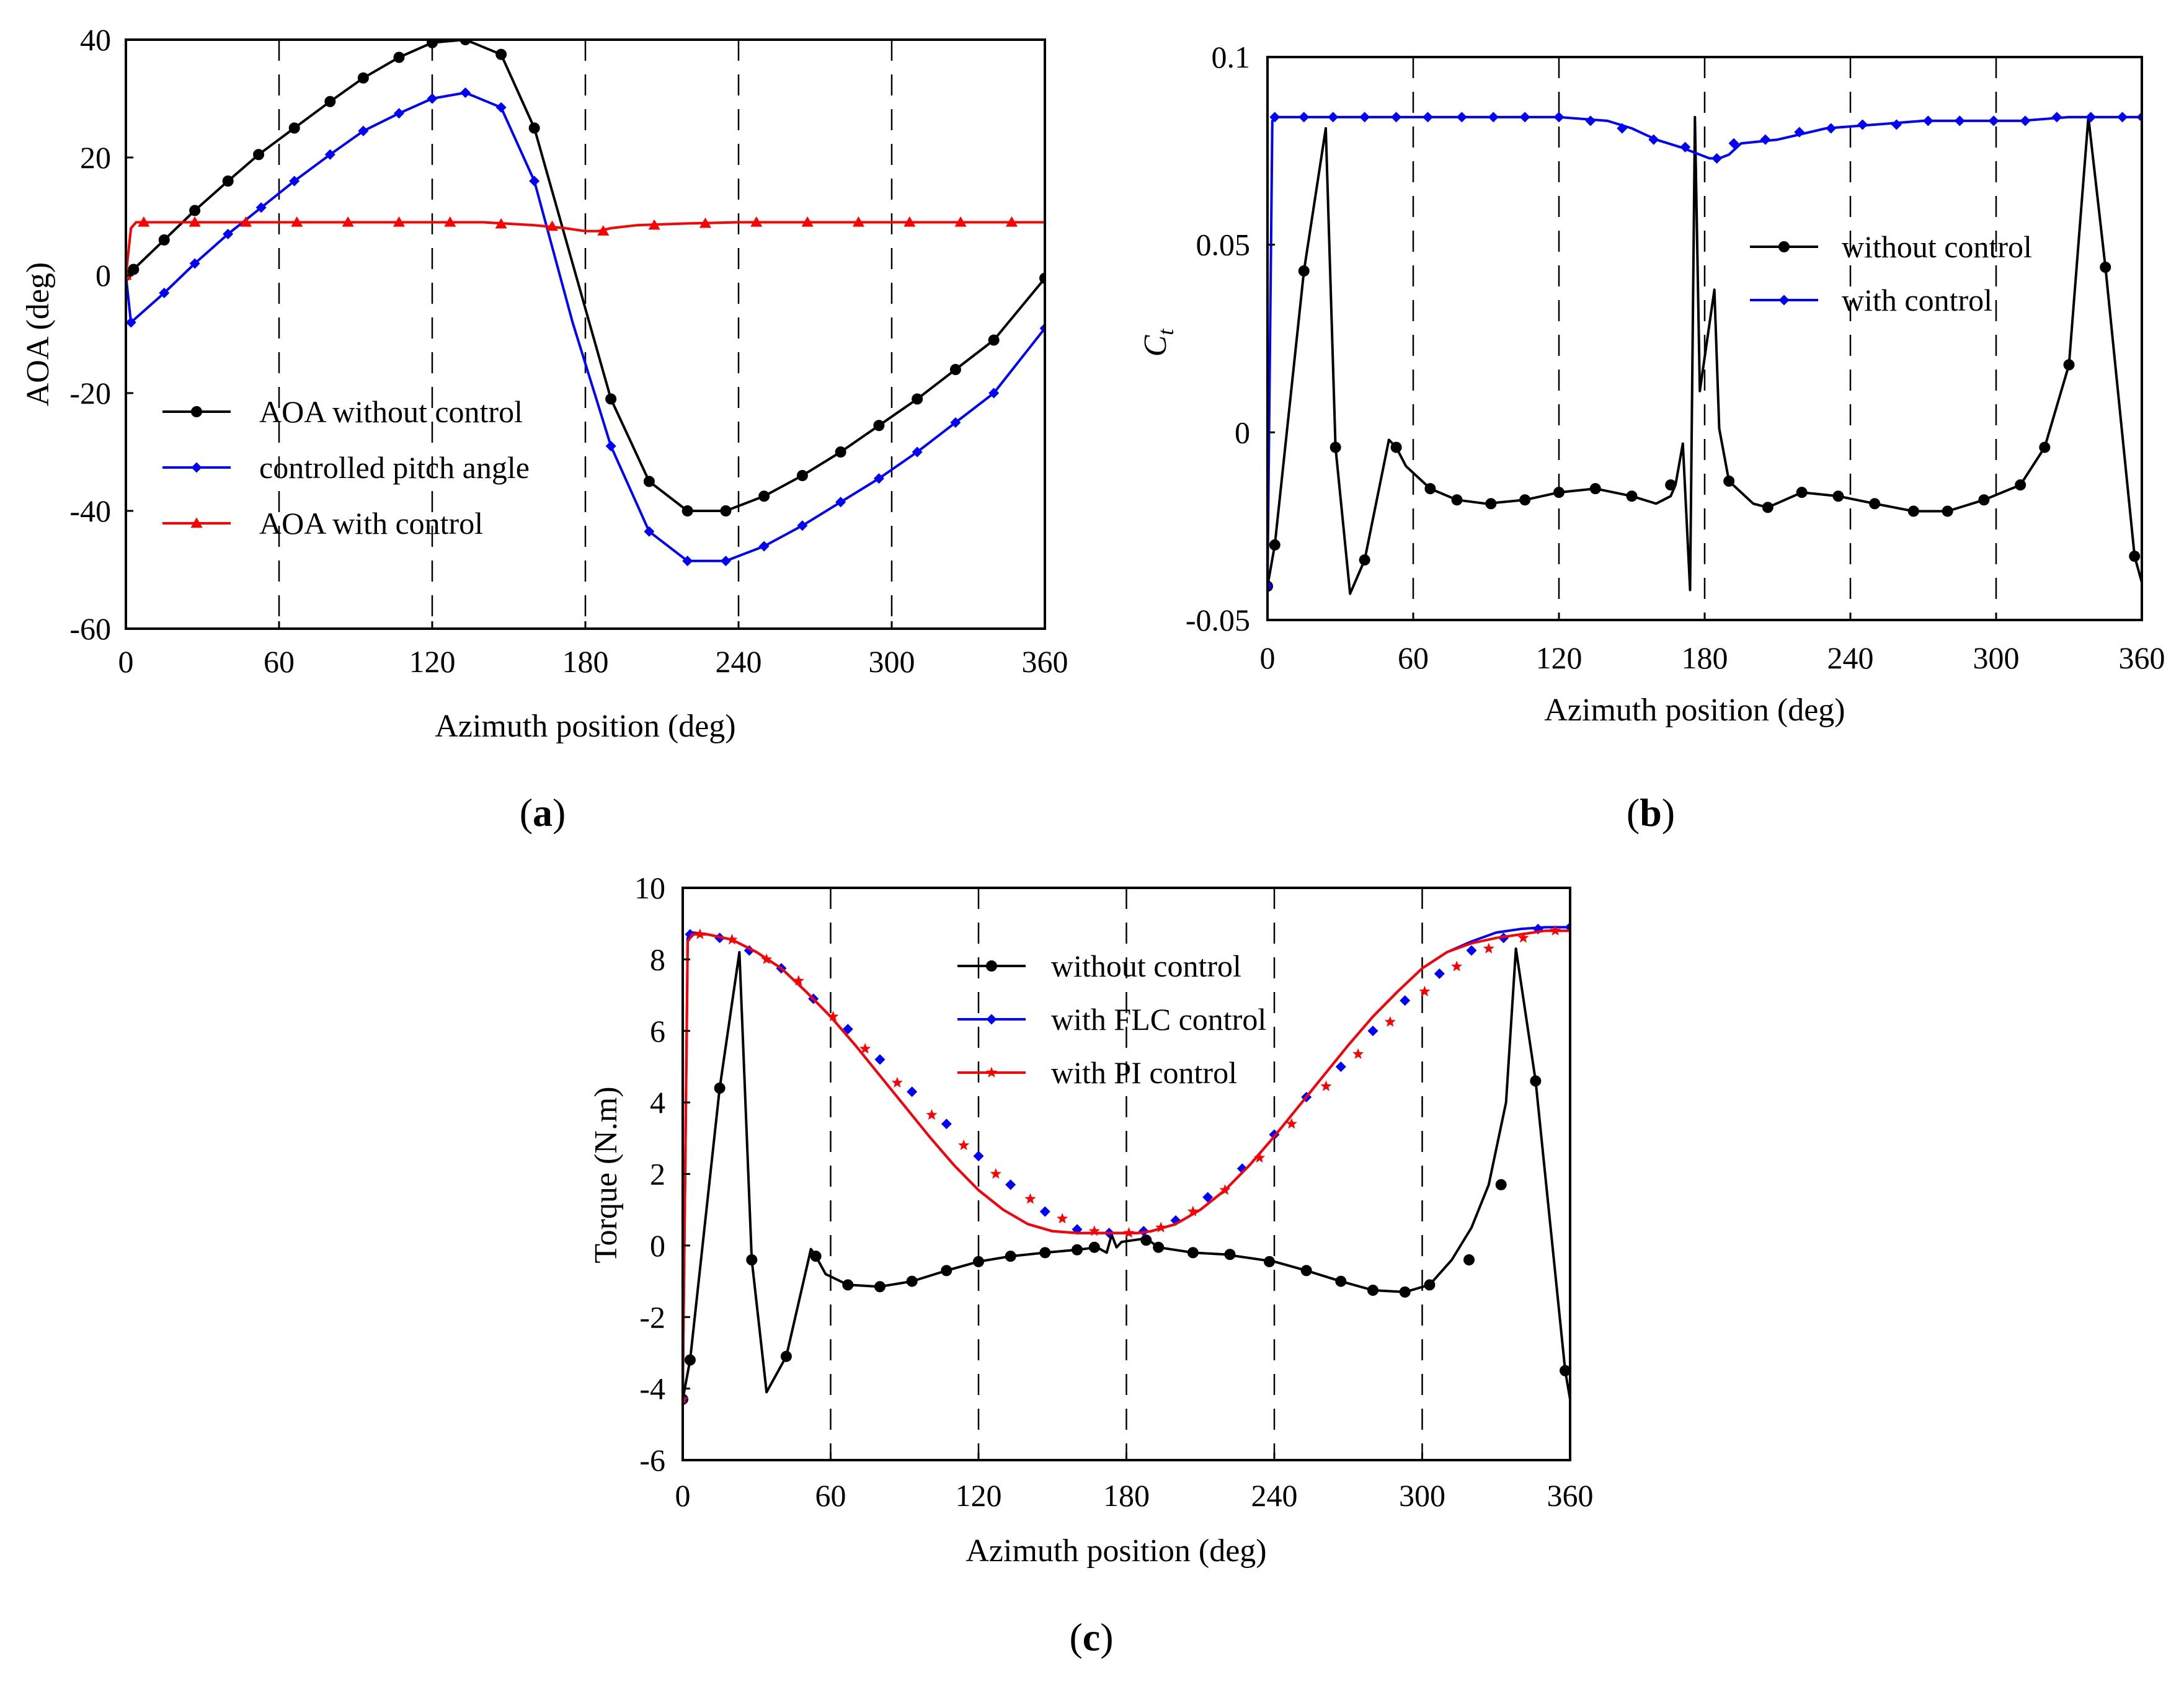  I want to click on panel-b-x-tick-label: 240, so click(1851, 657).